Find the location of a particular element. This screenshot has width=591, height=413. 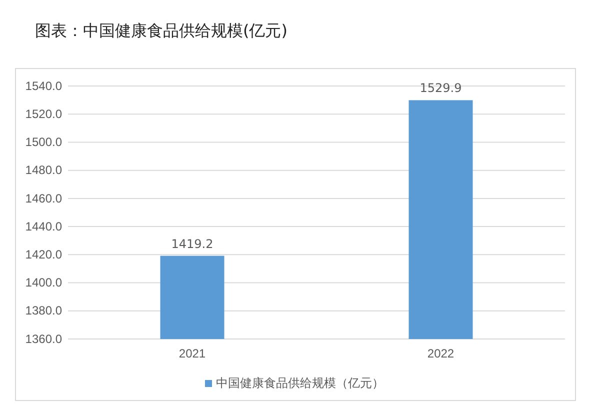

data-label: 1419.2 is located at coordinates (192, 243).